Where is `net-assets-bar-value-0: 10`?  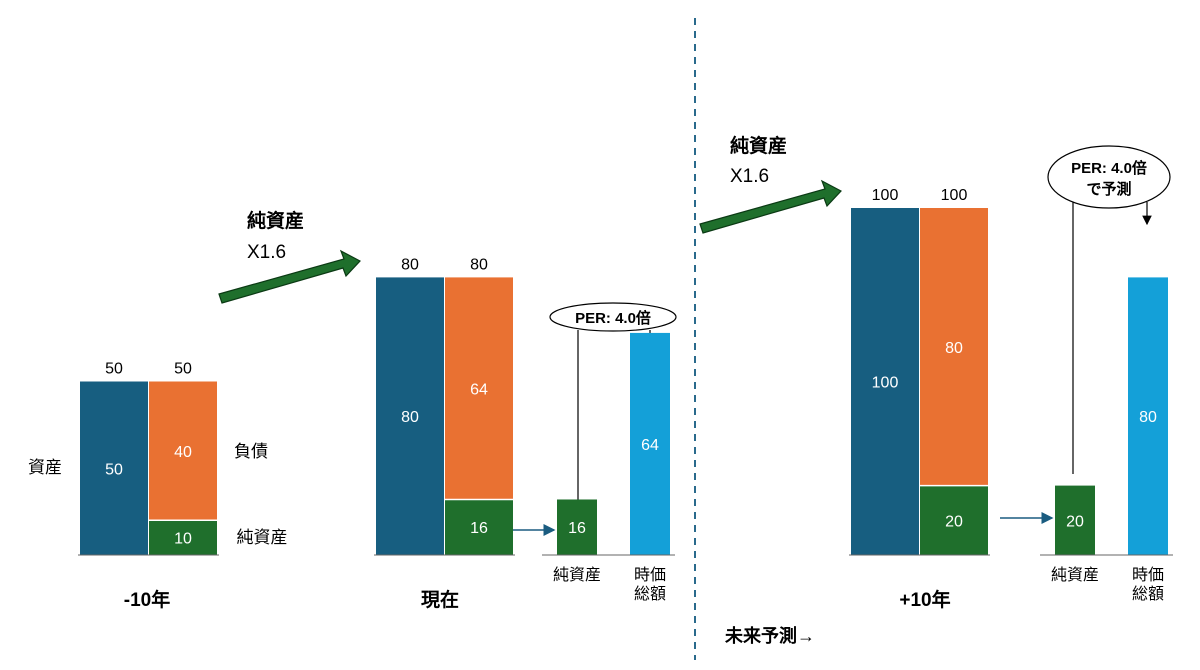
net-assets-bar-value-0: 10 is located at coordinates (183, 539).